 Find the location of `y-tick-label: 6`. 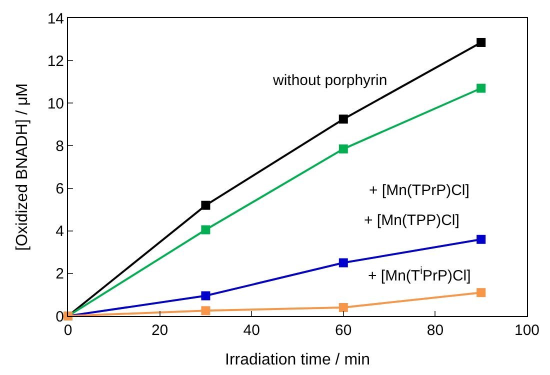

y-tick-label: 6 is located at coordinates (60, 189).